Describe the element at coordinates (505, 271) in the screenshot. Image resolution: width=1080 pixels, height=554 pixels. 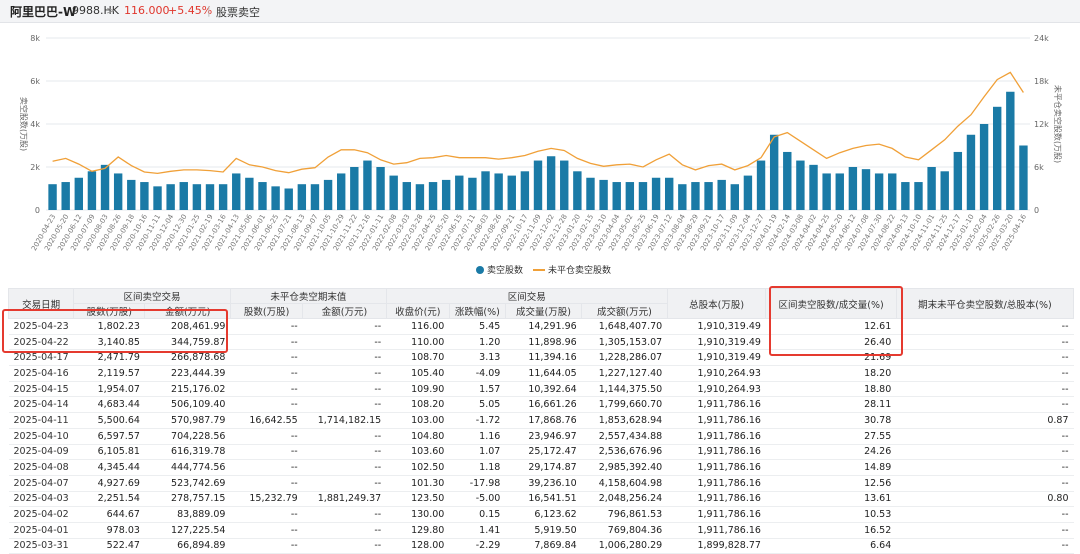
I see `legend-item-short-volume: 卖空股数` at that location.